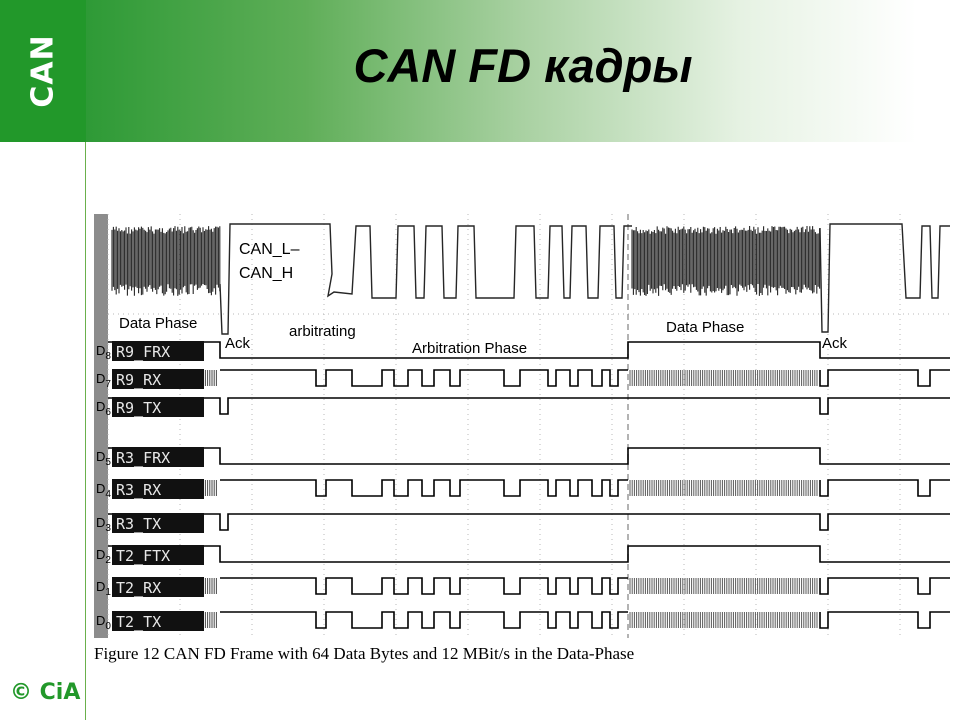 The height and width of the screenshot is (720, 960). I want to click on trace-r9-rx, so click(585, 378).